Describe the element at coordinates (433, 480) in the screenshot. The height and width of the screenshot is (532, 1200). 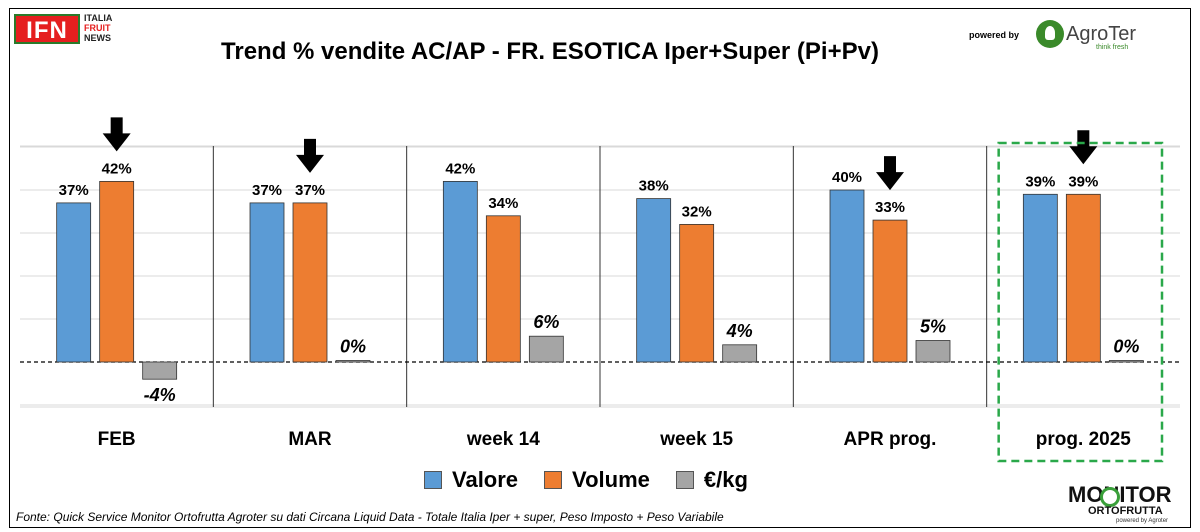
I see `legend-swatch-valore` at that location.